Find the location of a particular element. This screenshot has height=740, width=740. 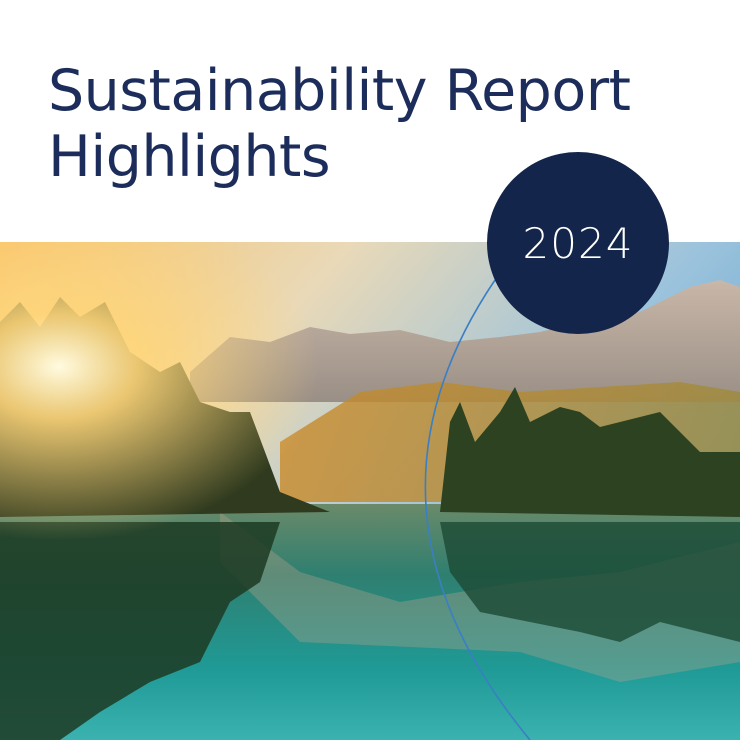

page-title: Sustainability Report Highlights is located at coordinates (339, 124).